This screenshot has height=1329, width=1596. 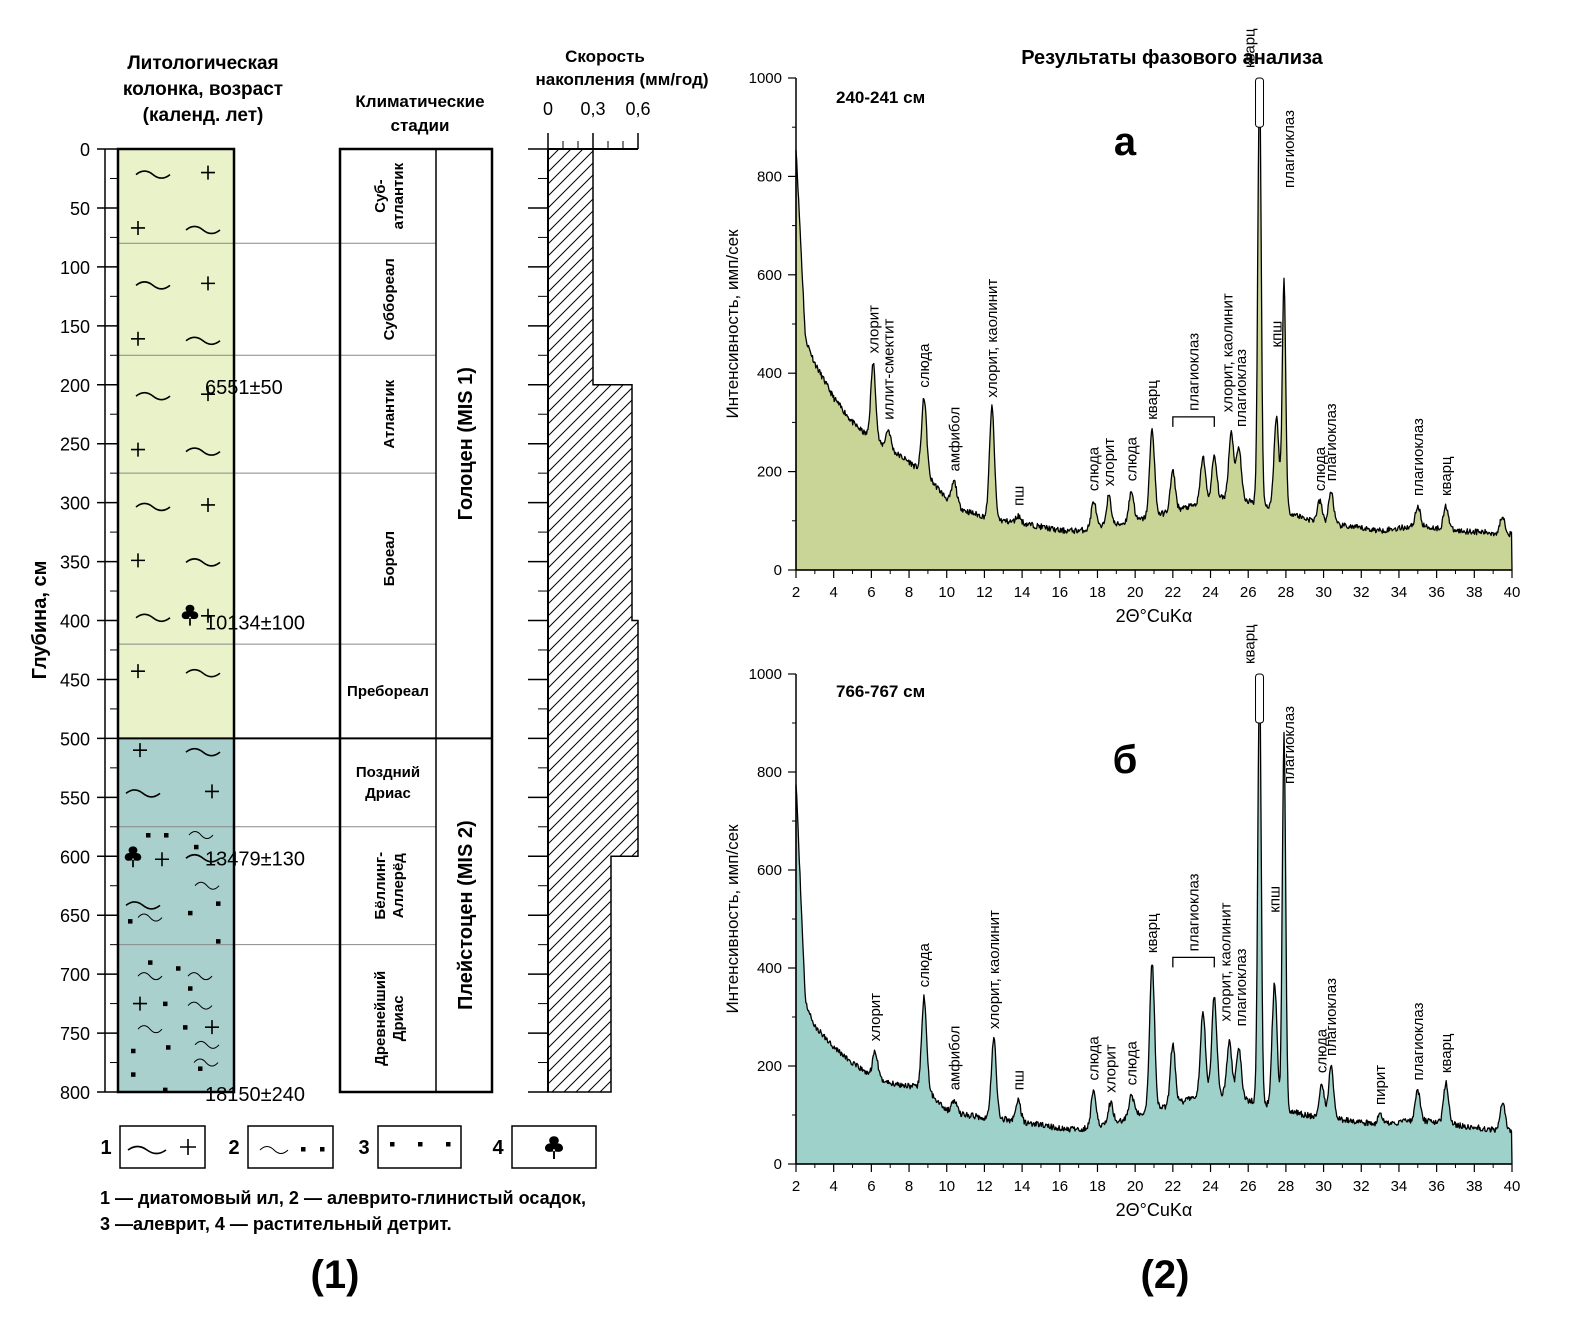 What do you see at coordinates (621, 68) in the screenshot?
I see `rate-title: Скорость накопления (мм/год)` at bounding box center [621, 68].